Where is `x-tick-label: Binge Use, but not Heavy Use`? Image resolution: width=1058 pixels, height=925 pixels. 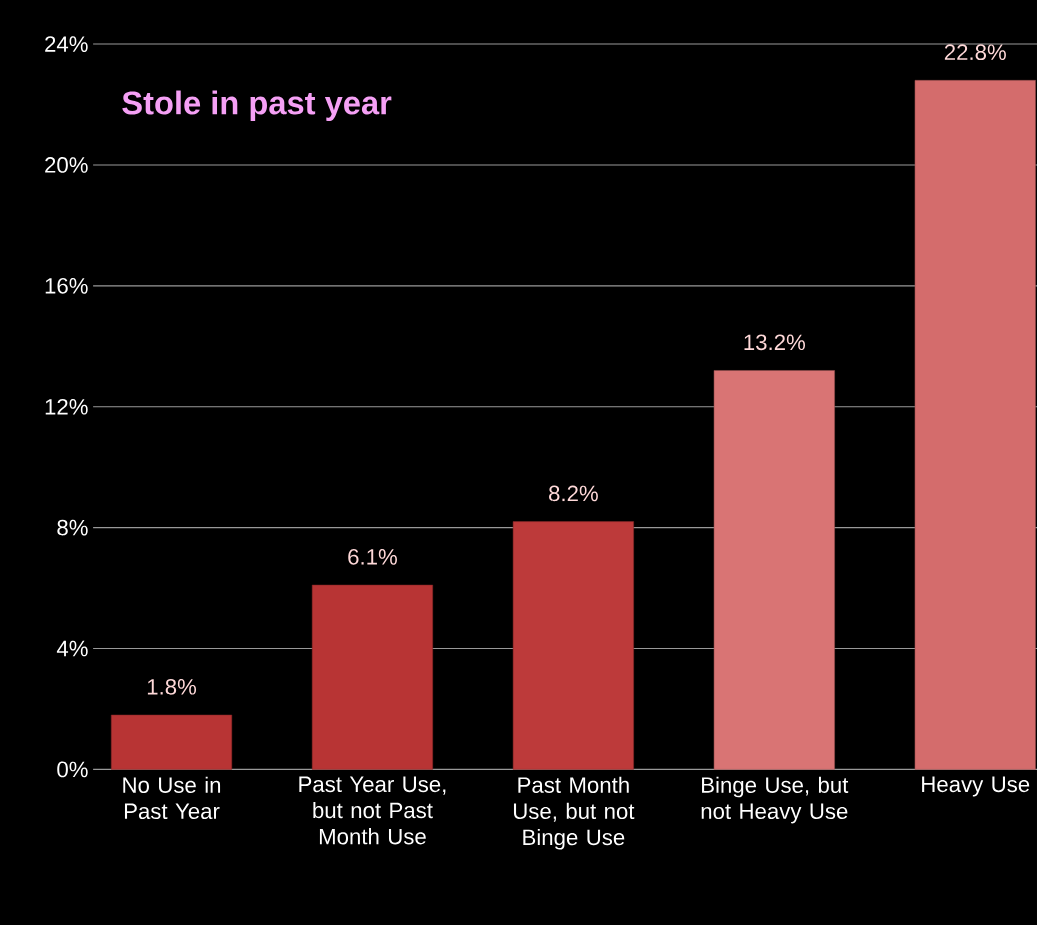
x-tick-label: Binge Use, but not Heavy Use is located at coordinates (775, 800).